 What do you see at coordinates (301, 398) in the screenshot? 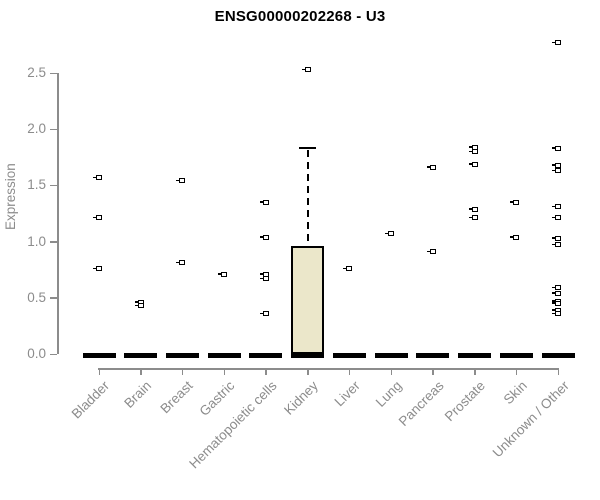
I see `x-tick-label: Kidney` at bounding box center [301, 398].